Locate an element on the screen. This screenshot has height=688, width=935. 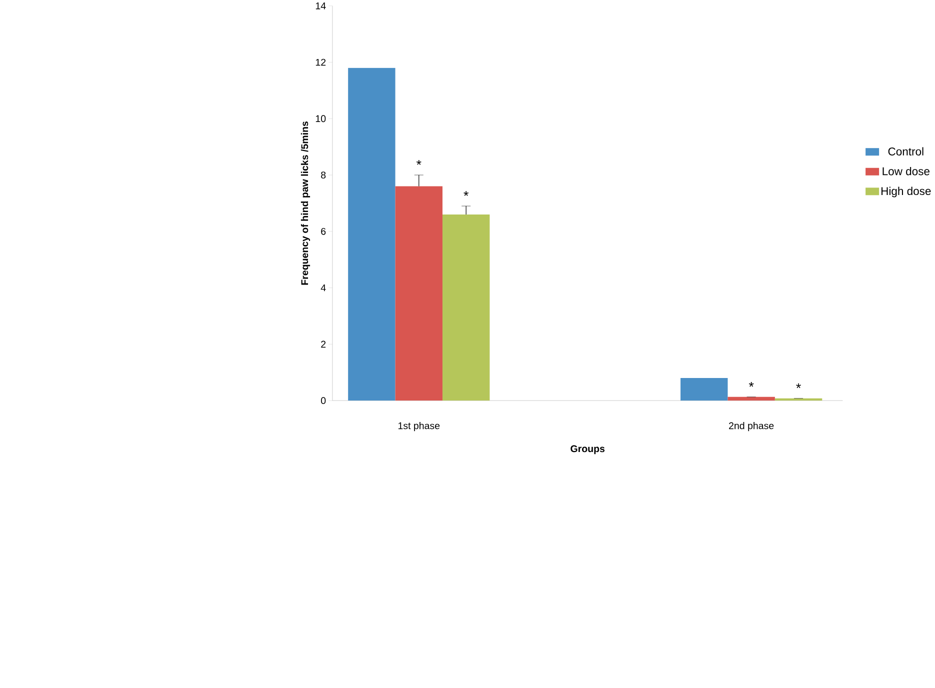
y-tick-label: 12 is located at coordinates (321, 62).